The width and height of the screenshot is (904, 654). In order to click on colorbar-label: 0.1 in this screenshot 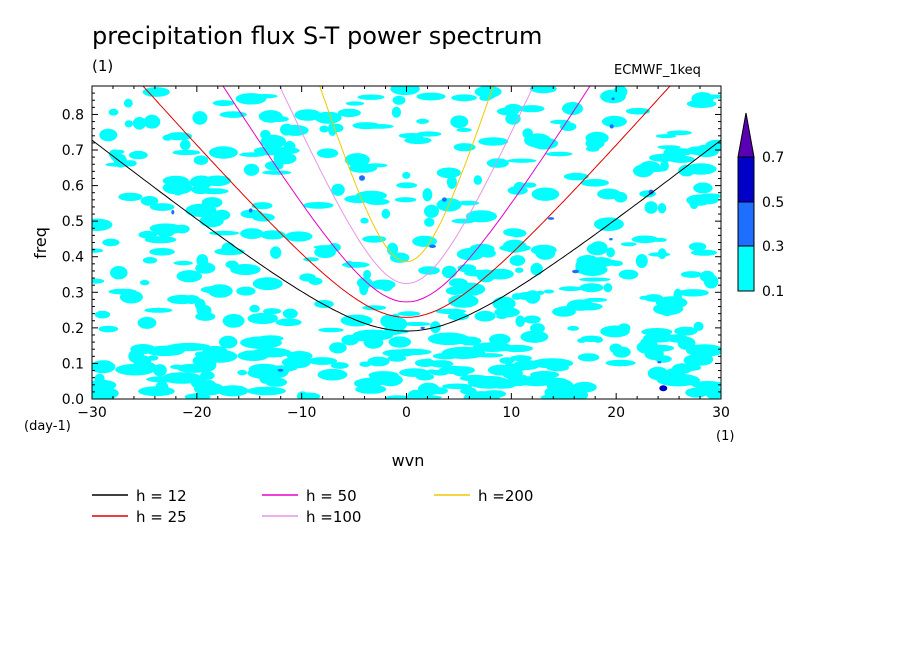, I will do `click(773, 292)`.